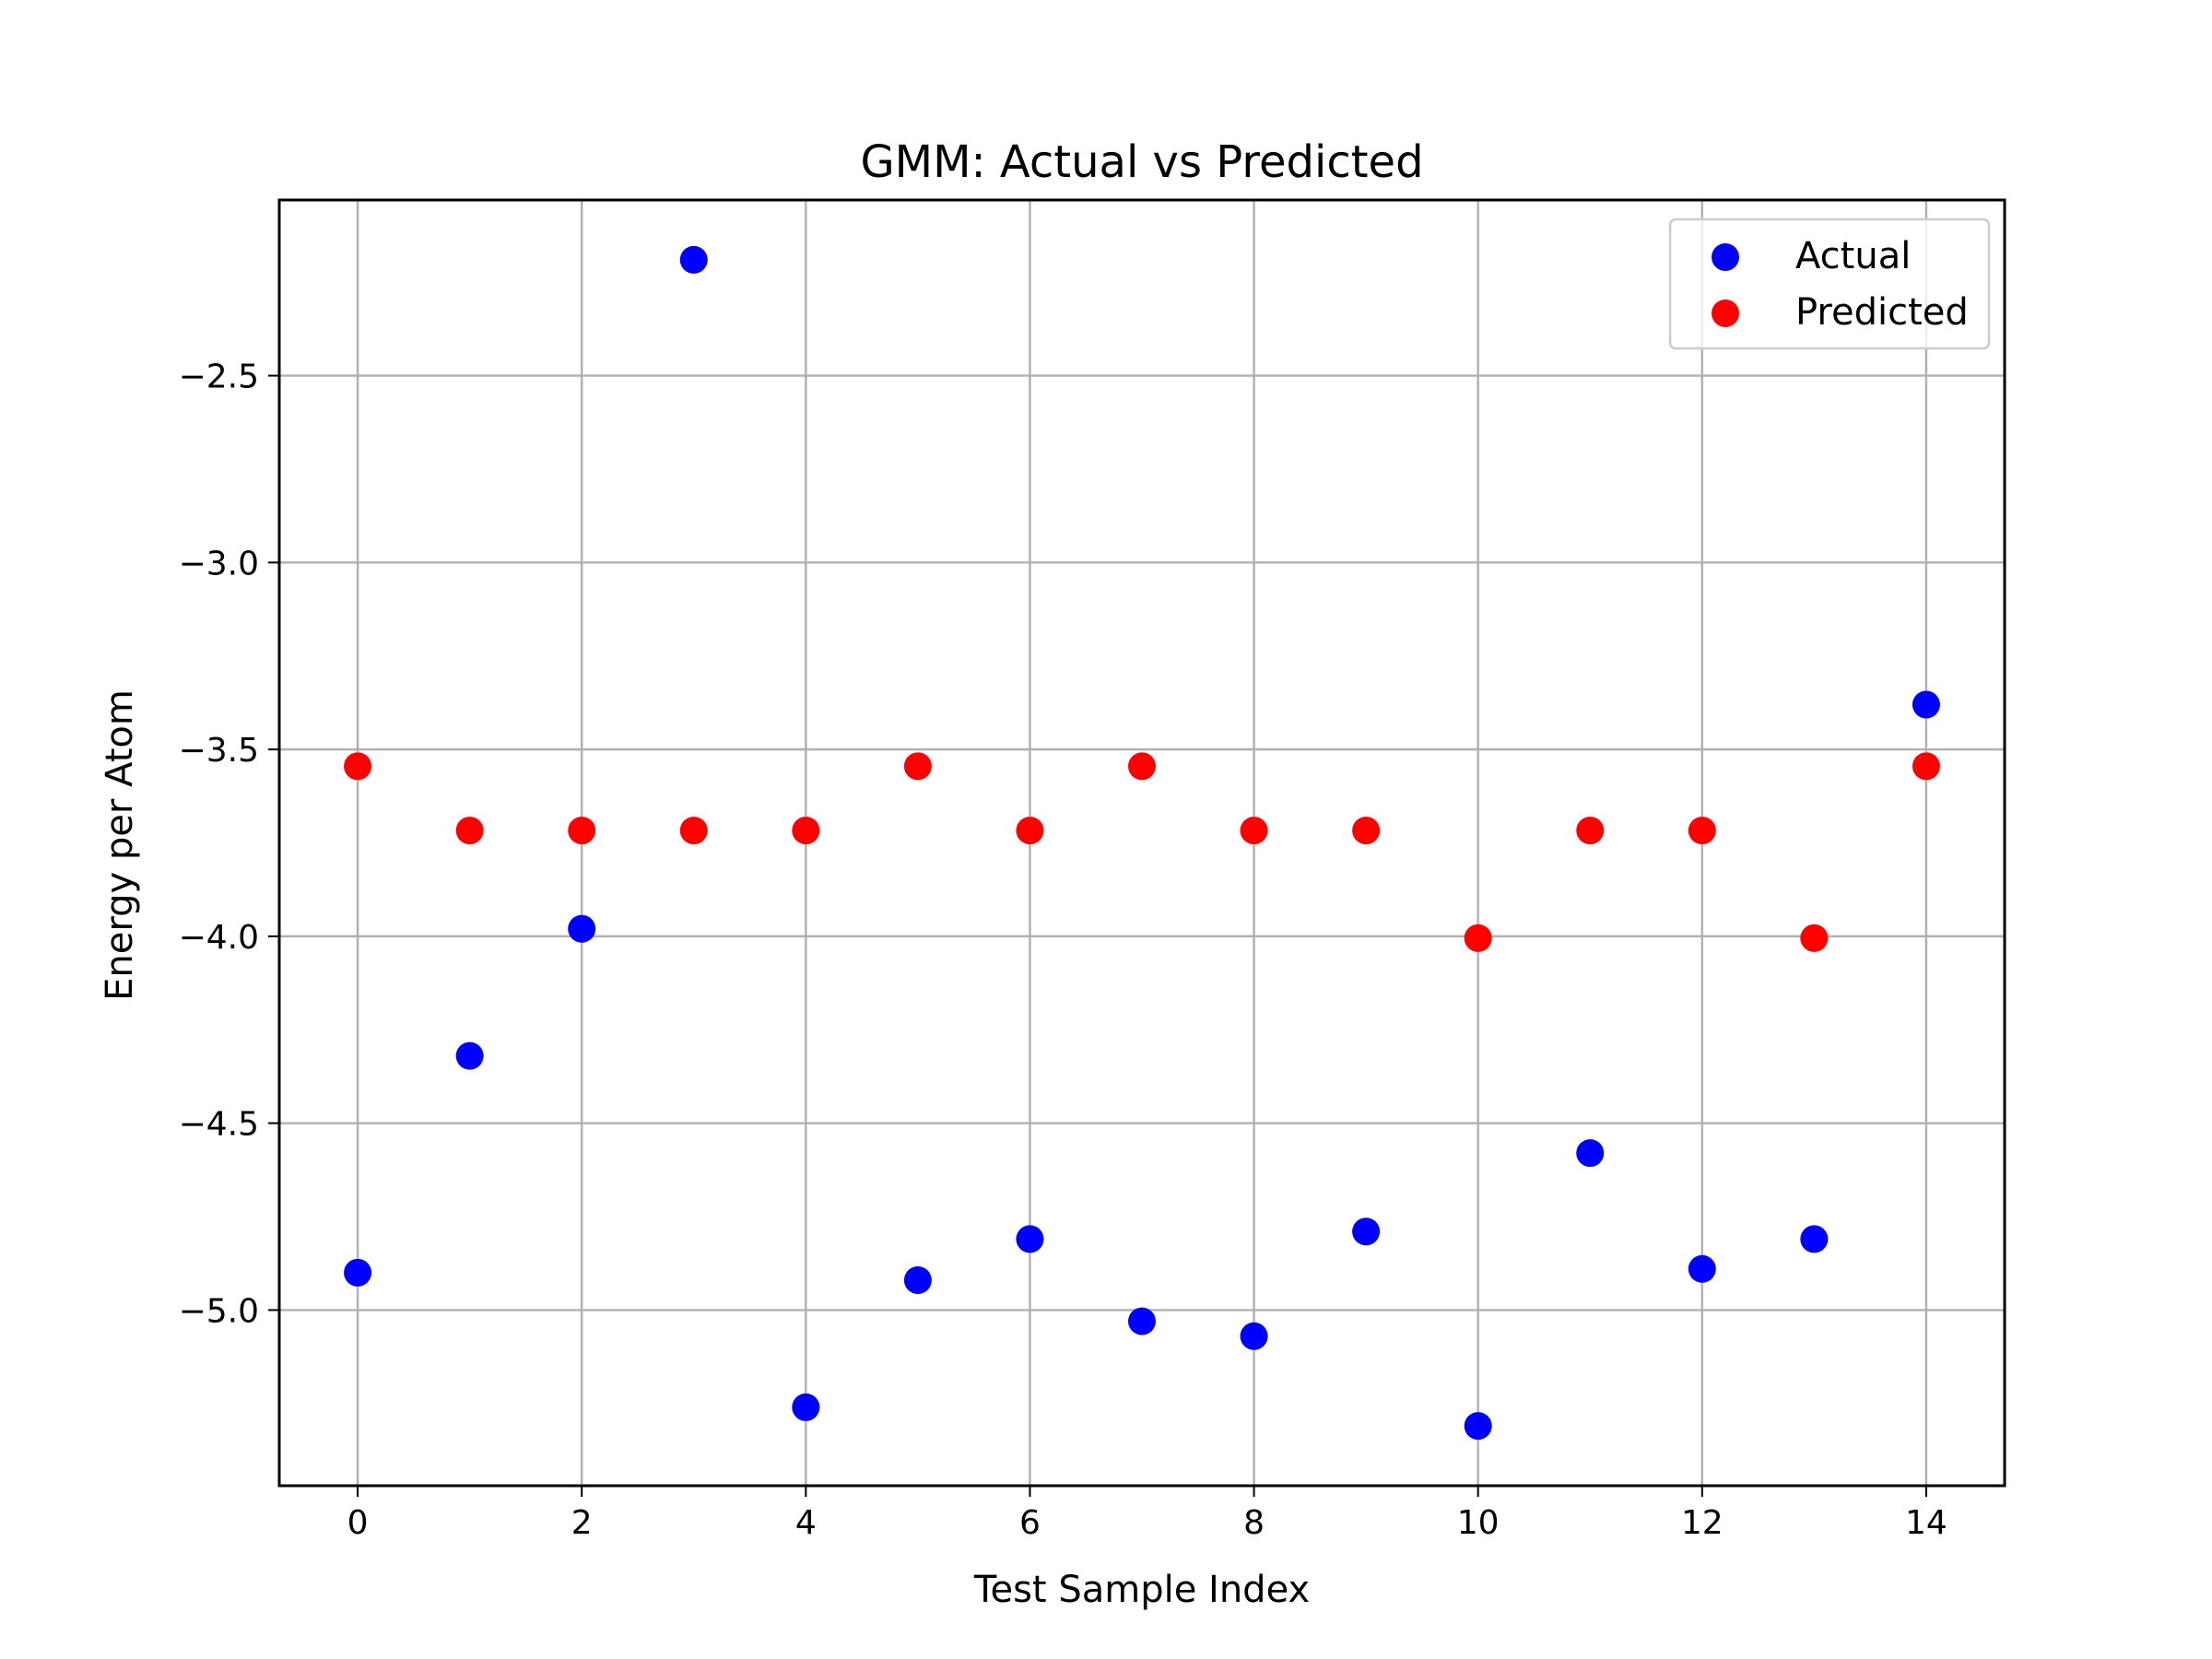  Describe the element at coordinates (1882, 312) in the screenshot. I see `legend-label-predicted: Predicted` at that location.